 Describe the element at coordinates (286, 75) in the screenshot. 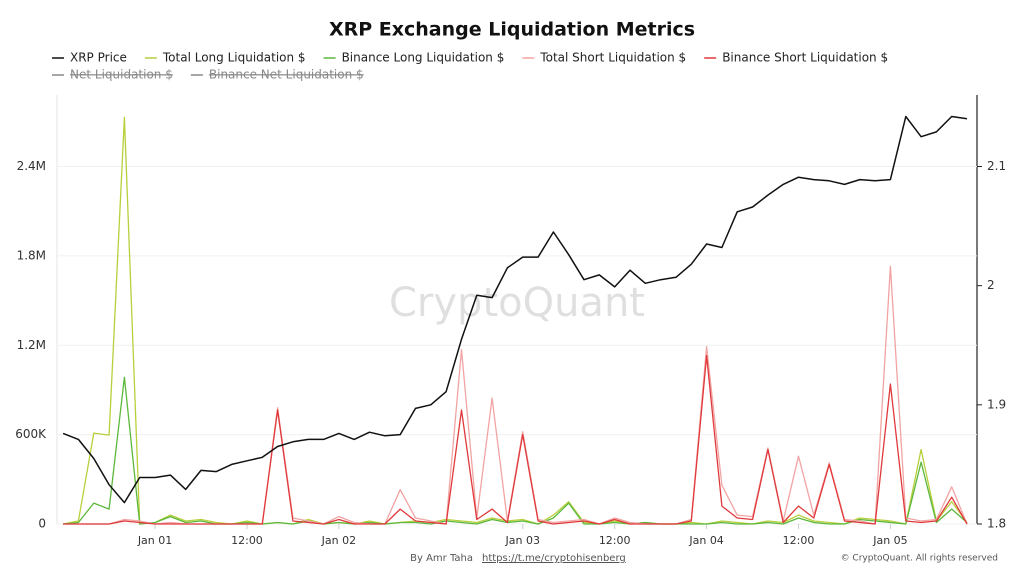

I see `legend-label: Binance Net Liquidation $` at that location.